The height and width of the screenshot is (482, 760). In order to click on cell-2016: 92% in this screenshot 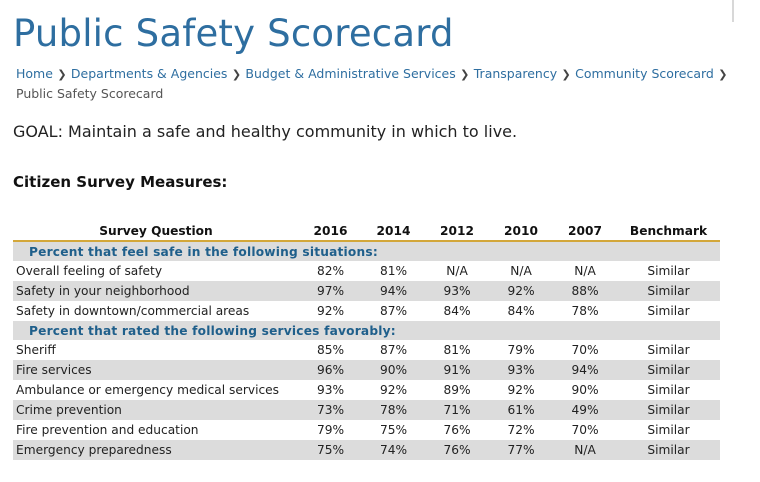, I will do `click(330, 311)`.